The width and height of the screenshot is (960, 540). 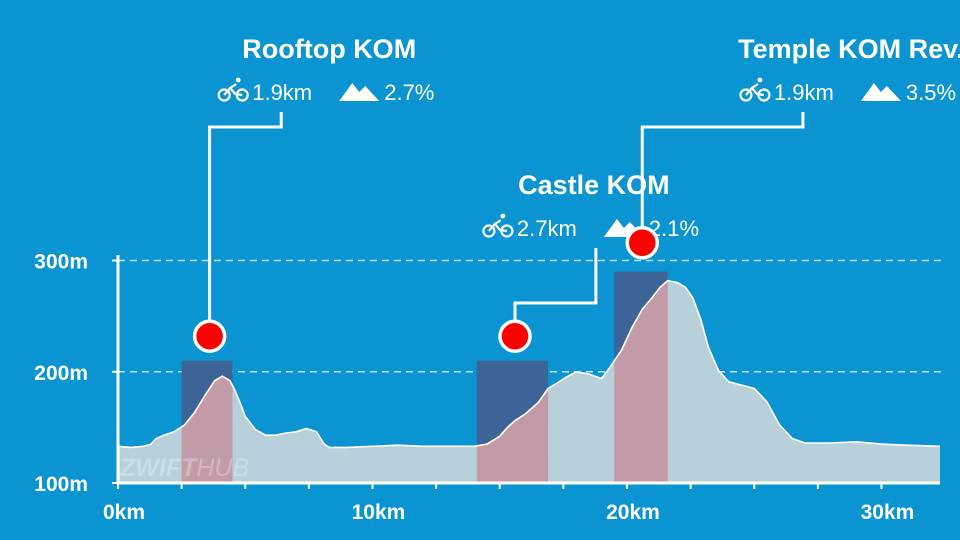 What do you see at coordinates (124, 512) in the screenshot?
I see `x-tick-label: 0km` at bounding box center [124, 512].